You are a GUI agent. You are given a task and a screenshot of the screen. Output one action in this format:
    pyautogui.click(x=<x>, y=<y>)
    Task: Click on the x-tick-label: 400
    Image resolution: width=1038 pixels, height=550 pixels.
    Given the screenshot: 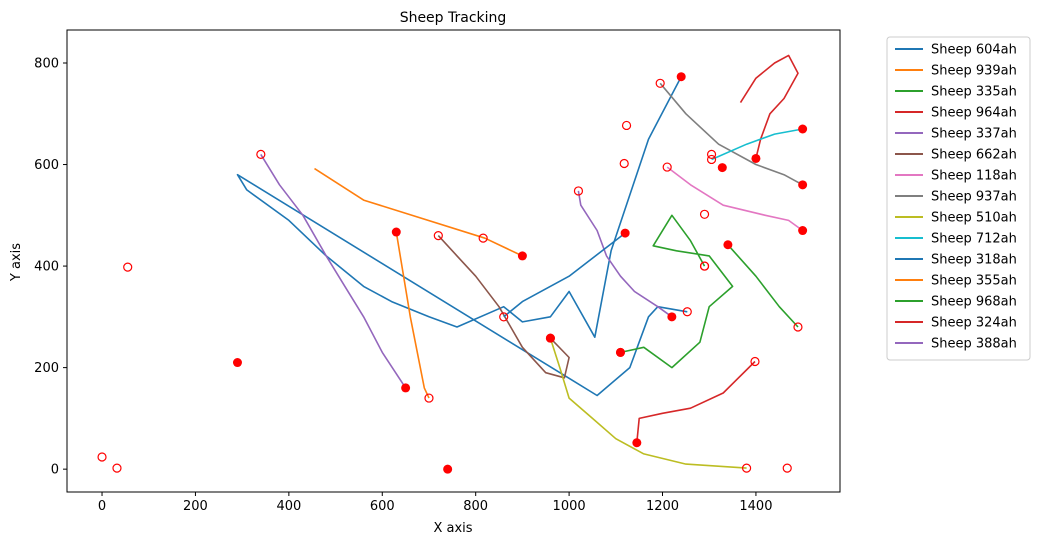 What is the action you would take?
    pyautogui.click(x=288, y=506)
    